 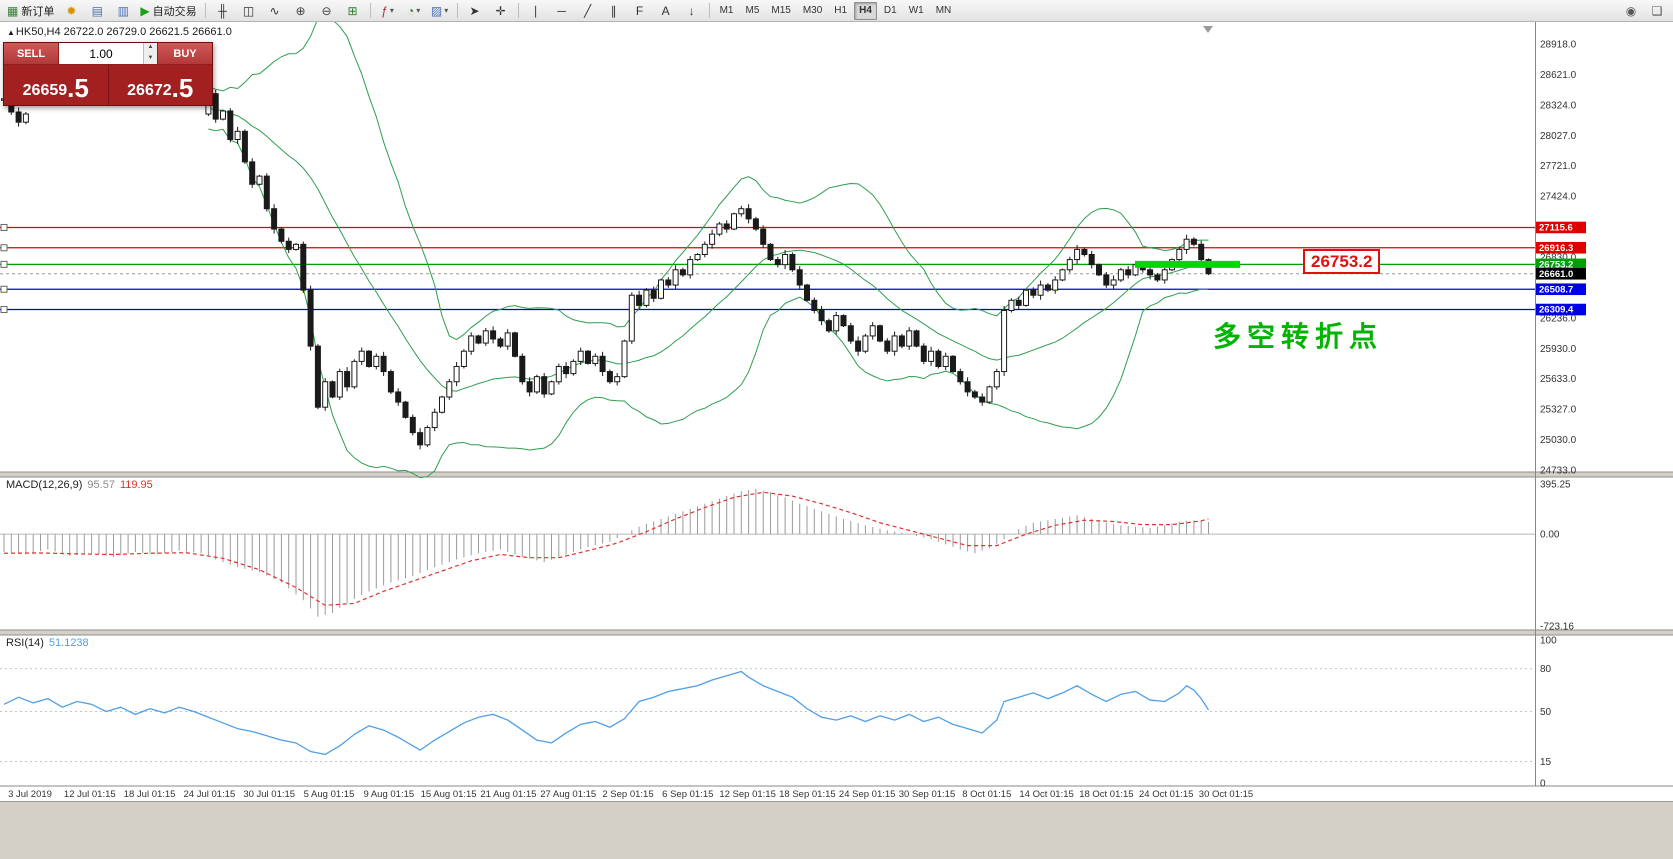 What do you see at coordinates (168, 11) in the screenshot?
I see `autotrading-button: ▶ 自动交易` at bounding box center [168, 11].